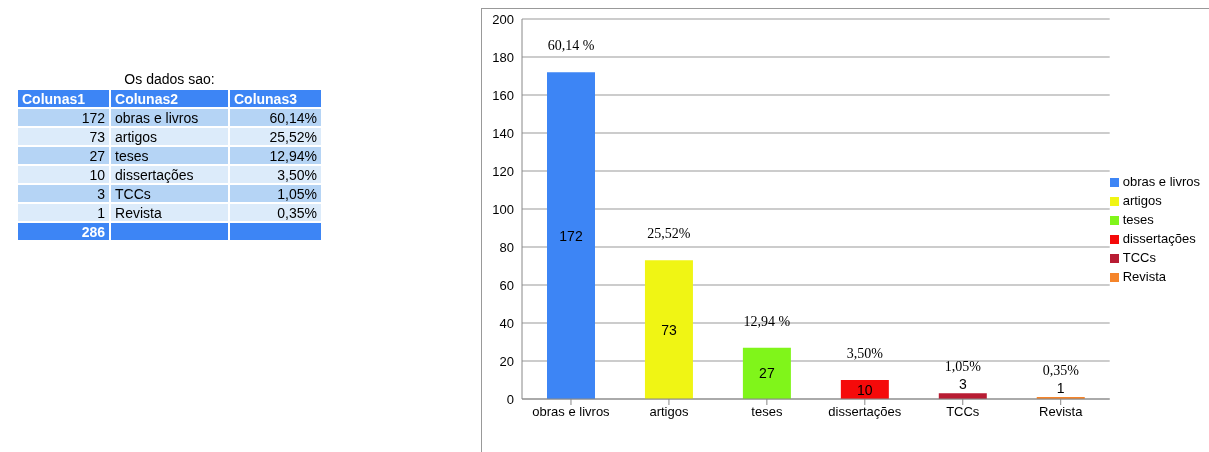 The image size is (1209, 452). Describe the element at coordinates (962, 384) in the screenshot. I see `data-label: 3` at that location.